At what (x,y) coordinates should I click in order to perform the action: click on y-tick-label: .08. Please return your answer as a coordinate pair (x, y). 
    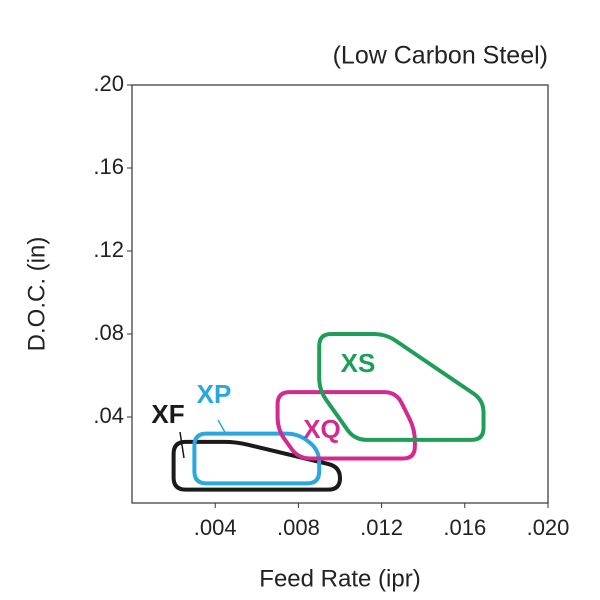
    Looking at the image, I should click on (108, 332).